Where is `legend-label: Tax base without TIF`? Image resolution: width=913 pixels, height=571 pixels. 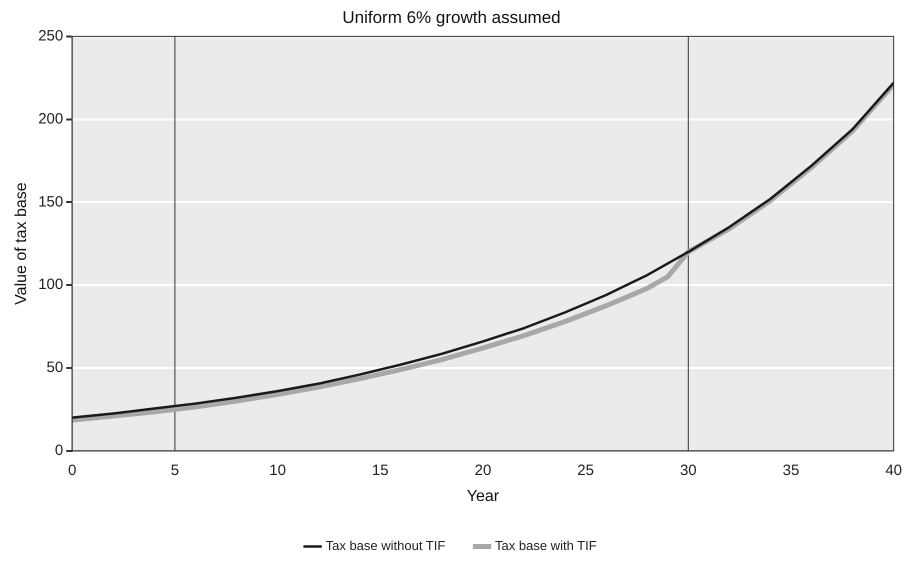 legend-label: Tax base without TIF is located at coordinates (386, 546).